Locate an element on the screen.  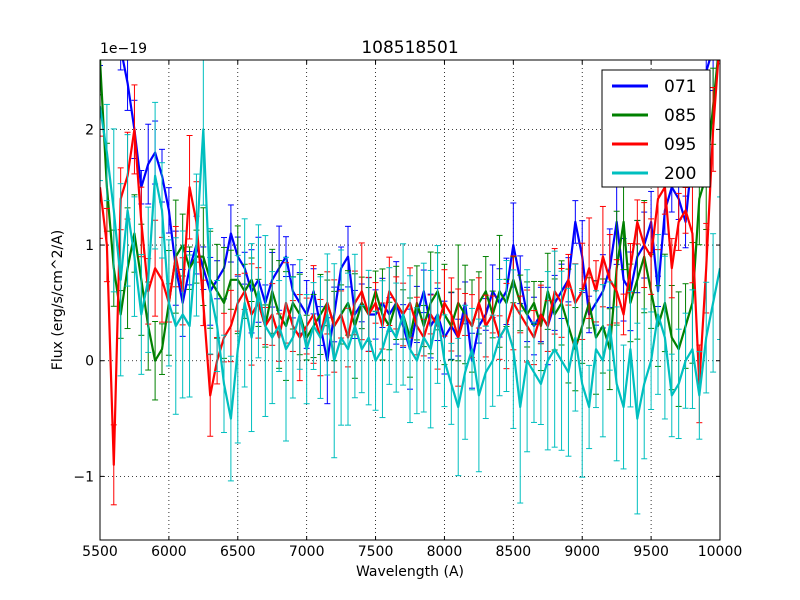
x-tick-label: 5500 is located at coordinates (100, 552).